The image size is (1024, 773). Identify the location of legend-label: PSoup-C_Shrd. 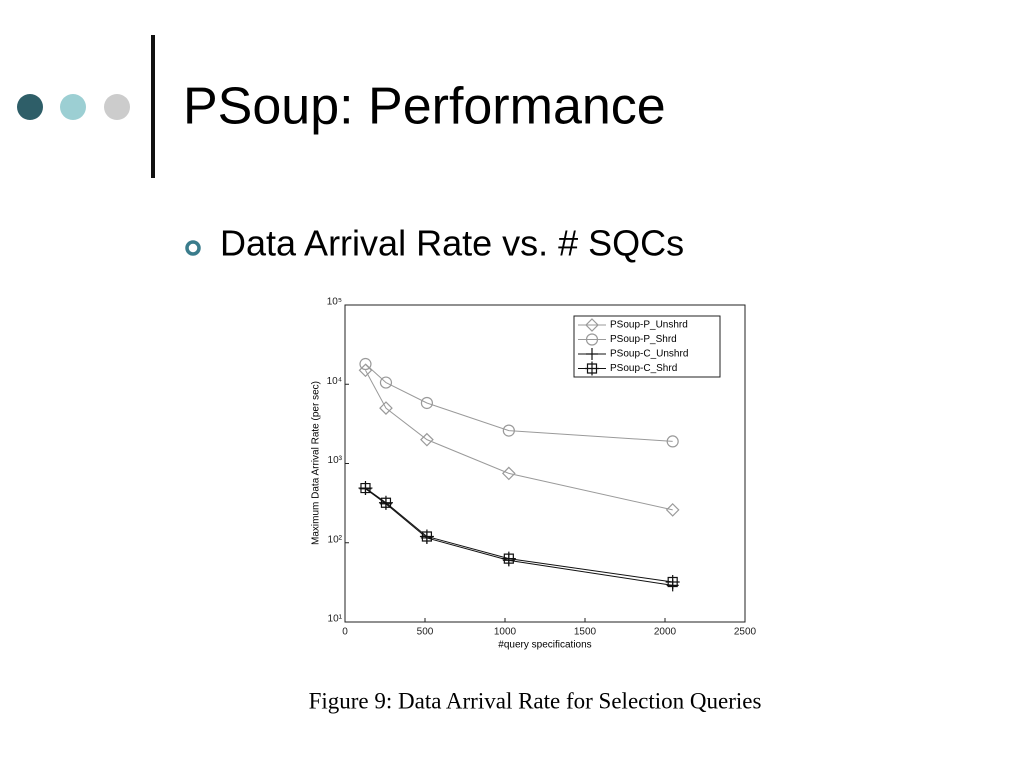
(643, 368).